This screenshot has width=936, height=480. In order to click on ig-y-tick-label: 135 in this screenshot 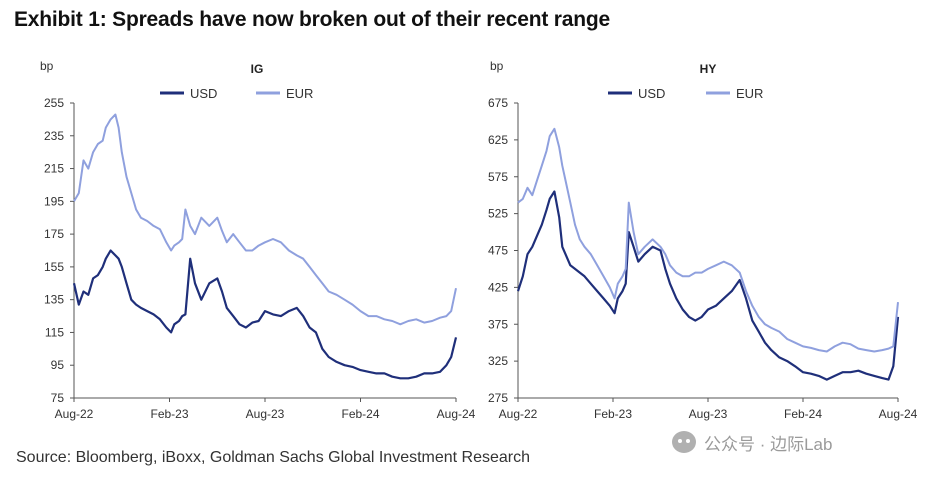, I will do `click(54, 300)`.